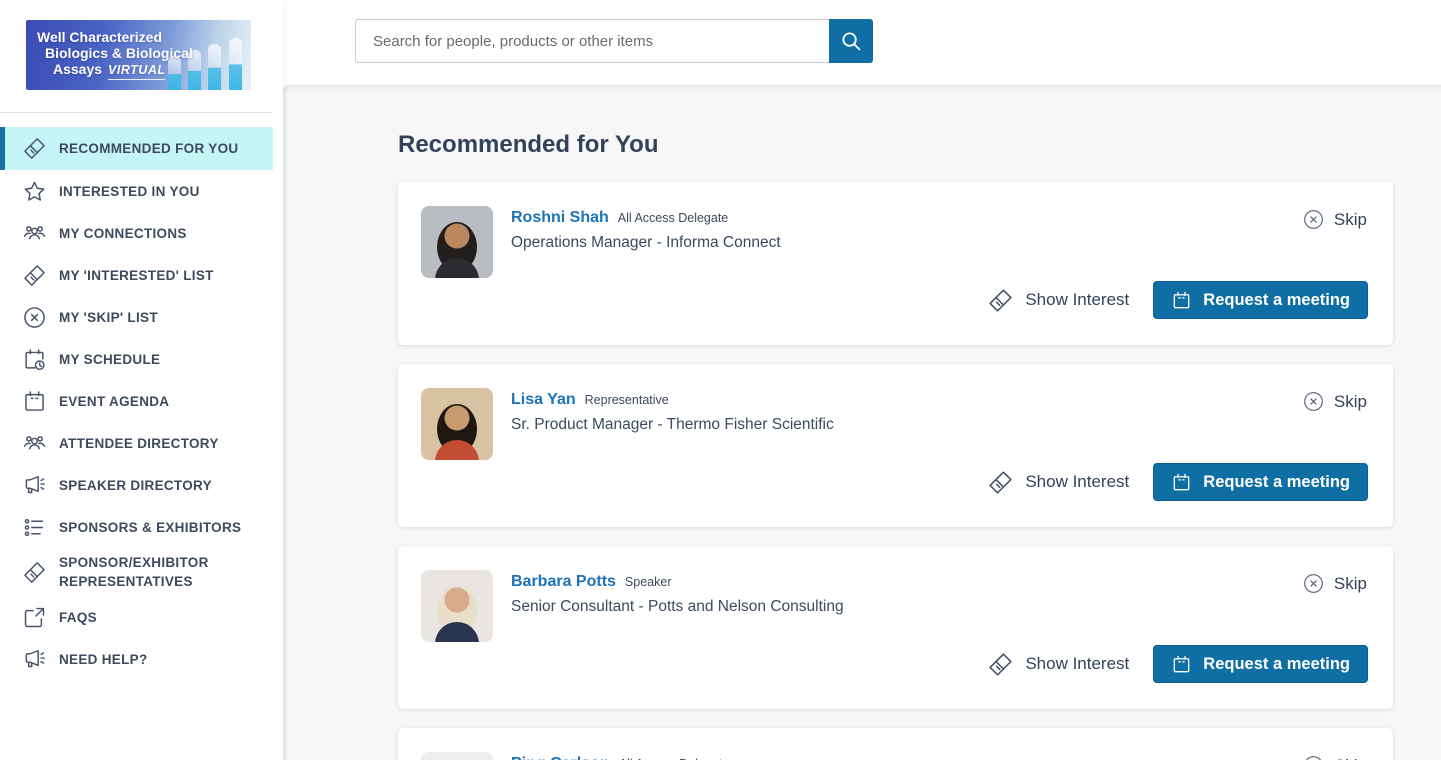  I want to click on sidebar-item-label: MY SCHEDULE, so click(110, 359).